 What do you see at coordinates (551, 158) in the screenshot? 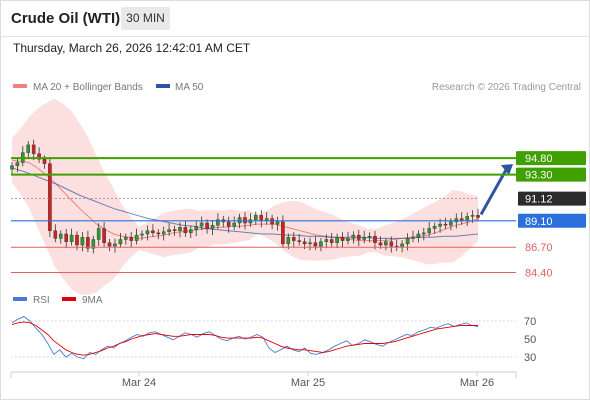
I see `level-tag-bg` at bounding box center [551, 158].